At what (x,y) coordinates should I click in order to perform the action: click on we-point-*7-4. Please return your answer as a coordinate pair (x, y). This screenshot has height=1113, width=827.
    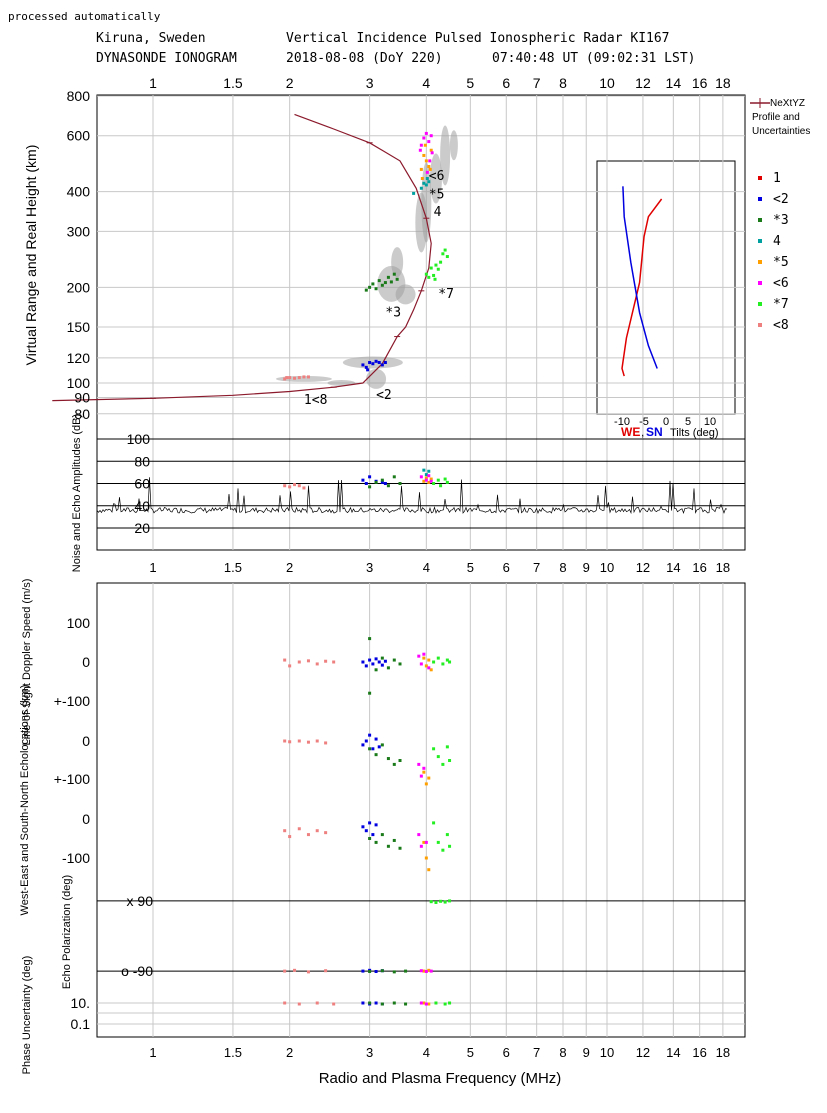
    Looking at the image, I should click on (450, 846).